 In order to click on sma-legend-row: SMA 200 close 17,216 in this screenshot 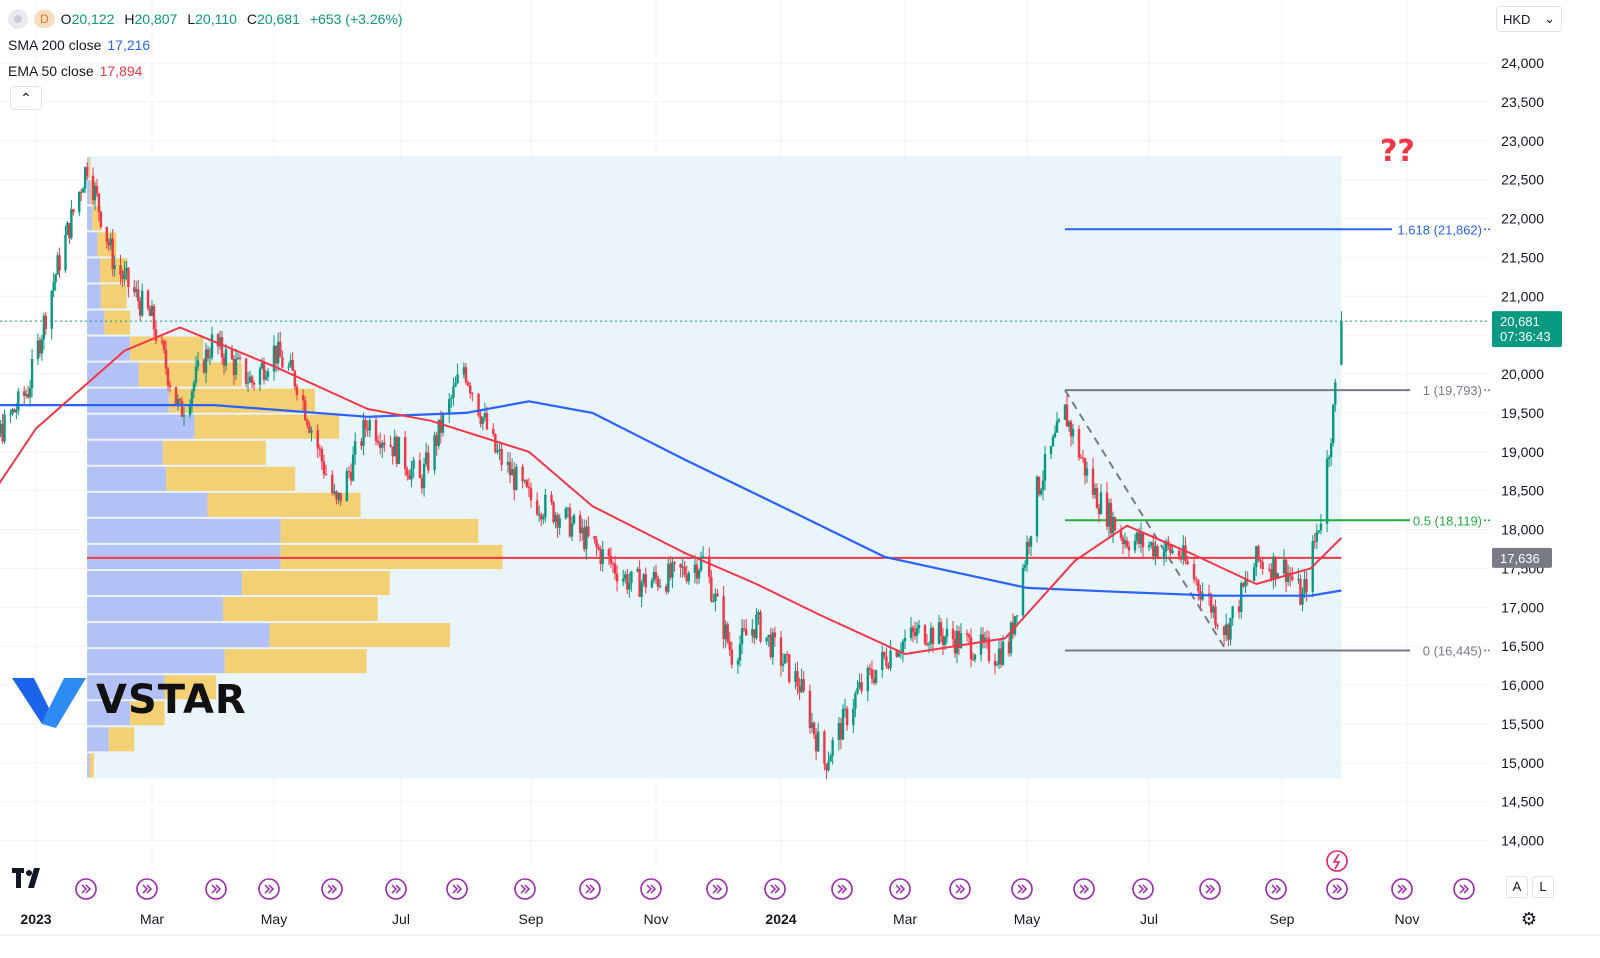, I will do `click(207, 45)`.